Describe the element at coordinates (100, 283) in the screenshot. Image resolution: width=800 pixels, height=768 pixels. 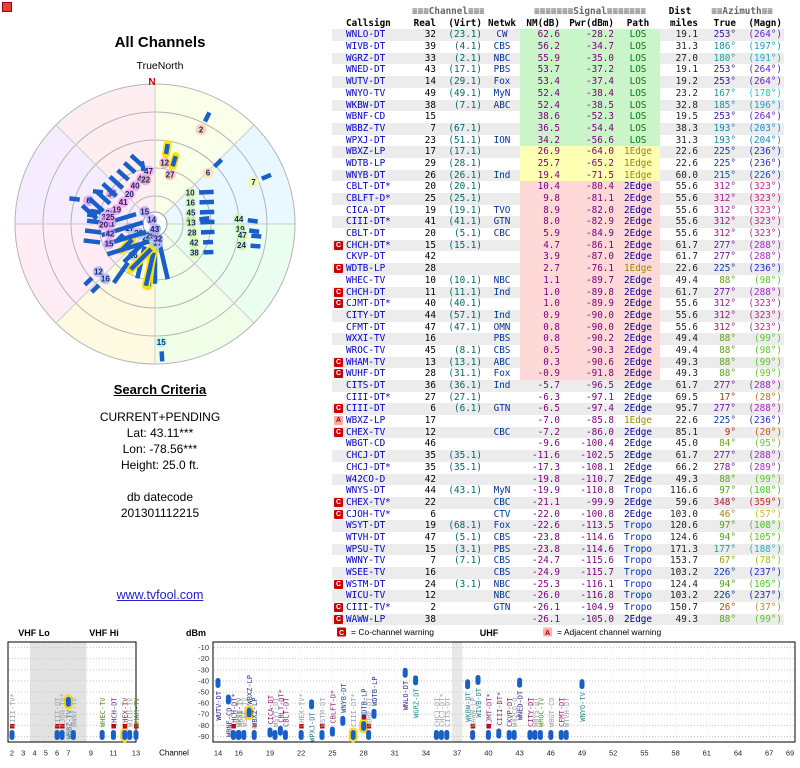
I see `polar-station: 16` at that location.